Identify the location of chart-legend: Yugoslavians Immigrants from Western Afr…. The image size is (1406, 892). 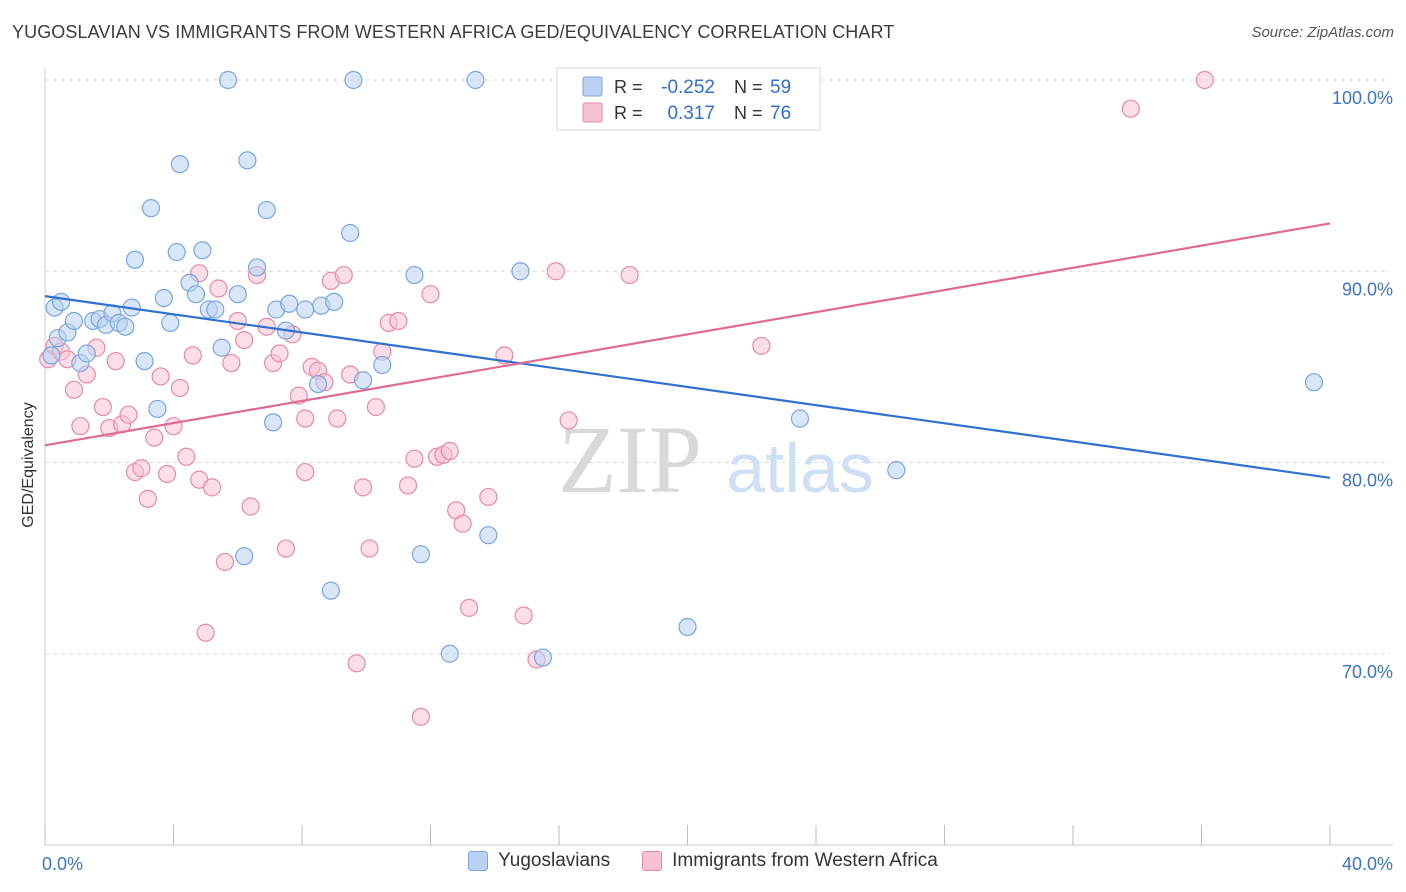
(703, 861).